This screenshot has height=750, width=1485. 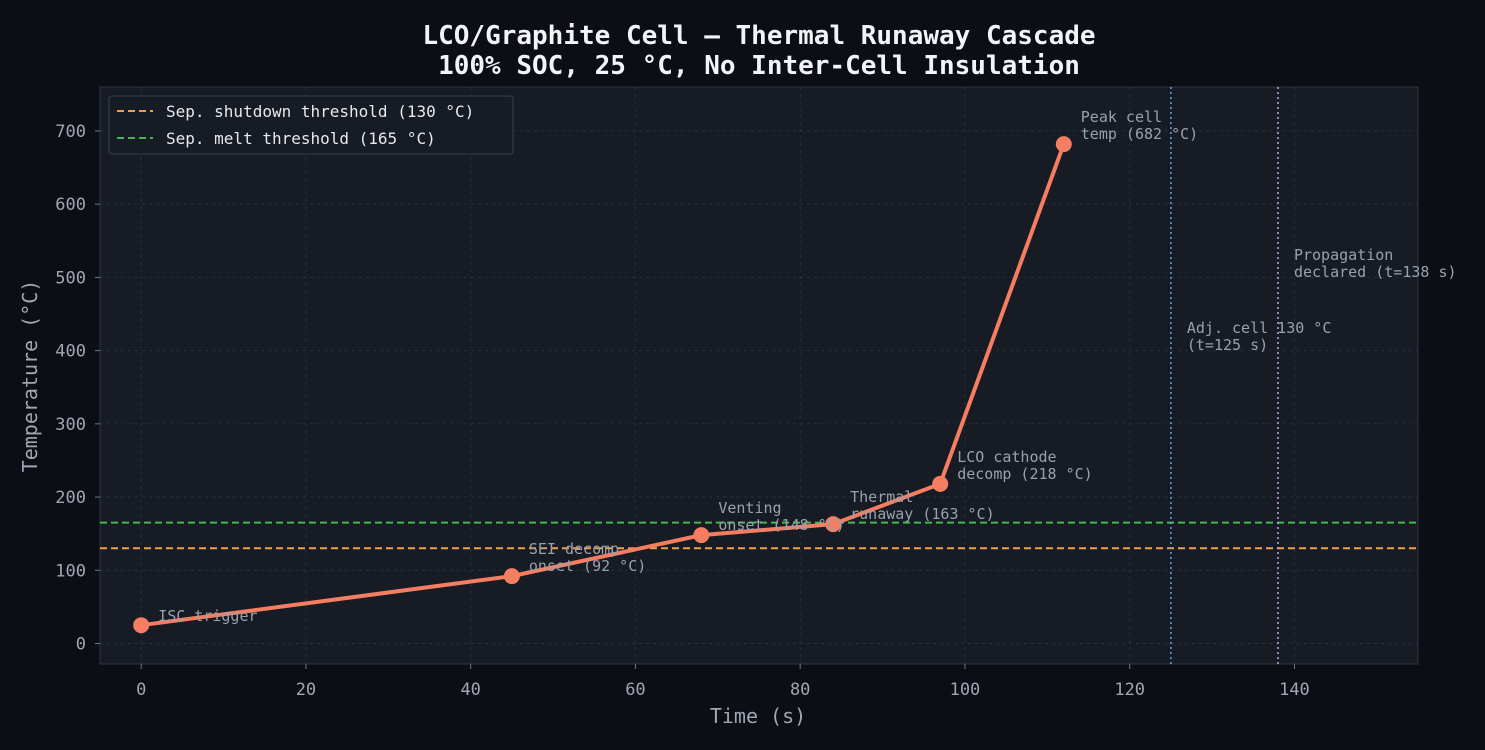 I want to click on y-axis-label: Temperature (°C), so click(x=30, y=376).